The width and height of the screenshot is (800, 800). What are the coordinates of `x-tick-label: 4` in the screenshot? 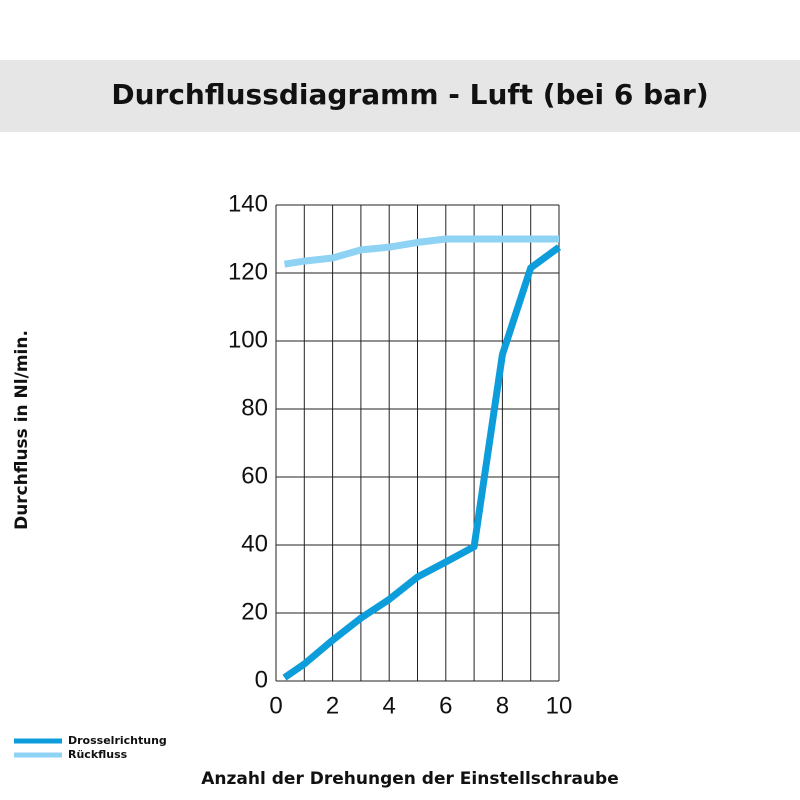 It's located at (389, 705).